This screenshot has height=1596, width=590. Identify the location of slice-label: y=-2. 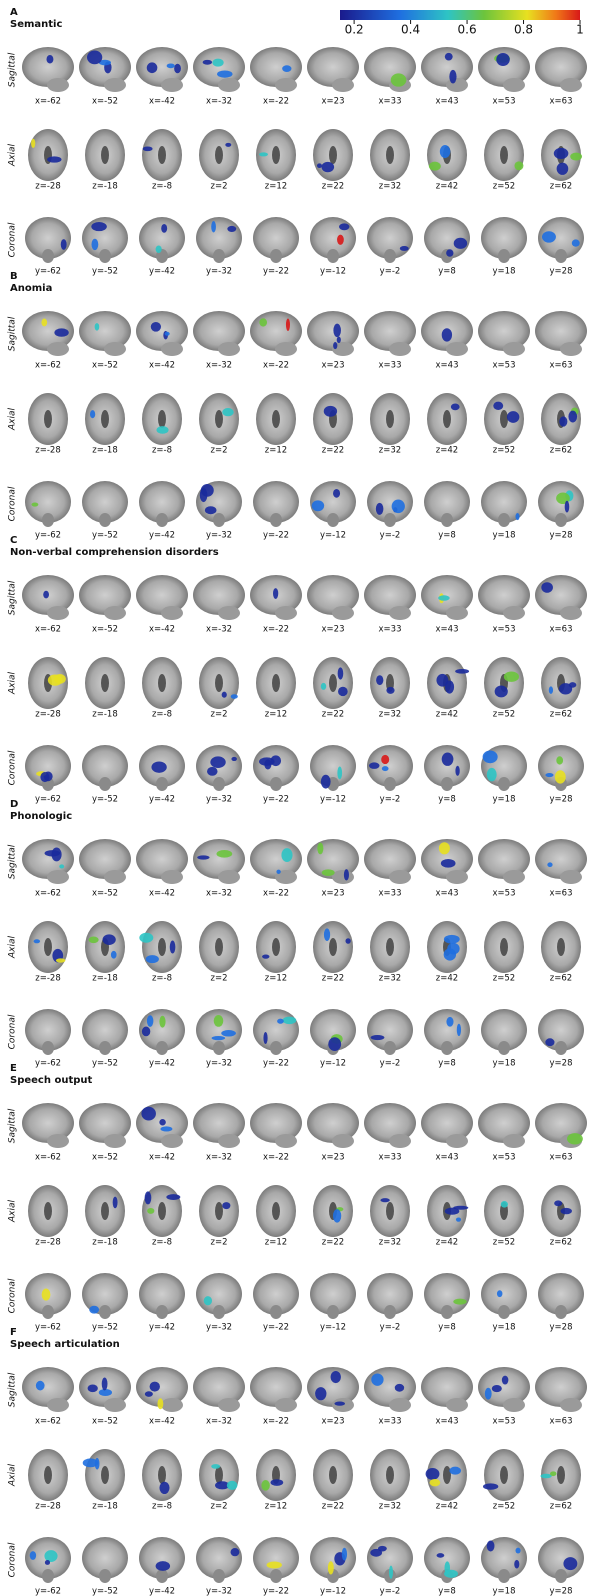
(390, 1064).